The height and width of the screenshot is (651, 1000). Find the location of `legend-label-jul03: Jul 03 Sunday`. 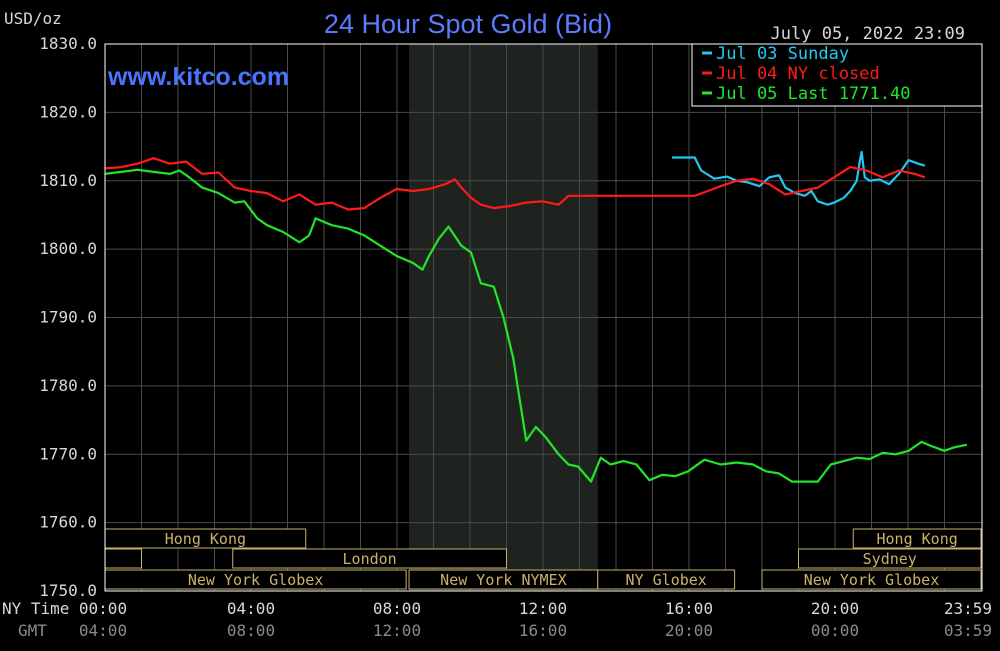

legend-label-jul03: Jul 03 Sunday is located at coordinates (782, 54).